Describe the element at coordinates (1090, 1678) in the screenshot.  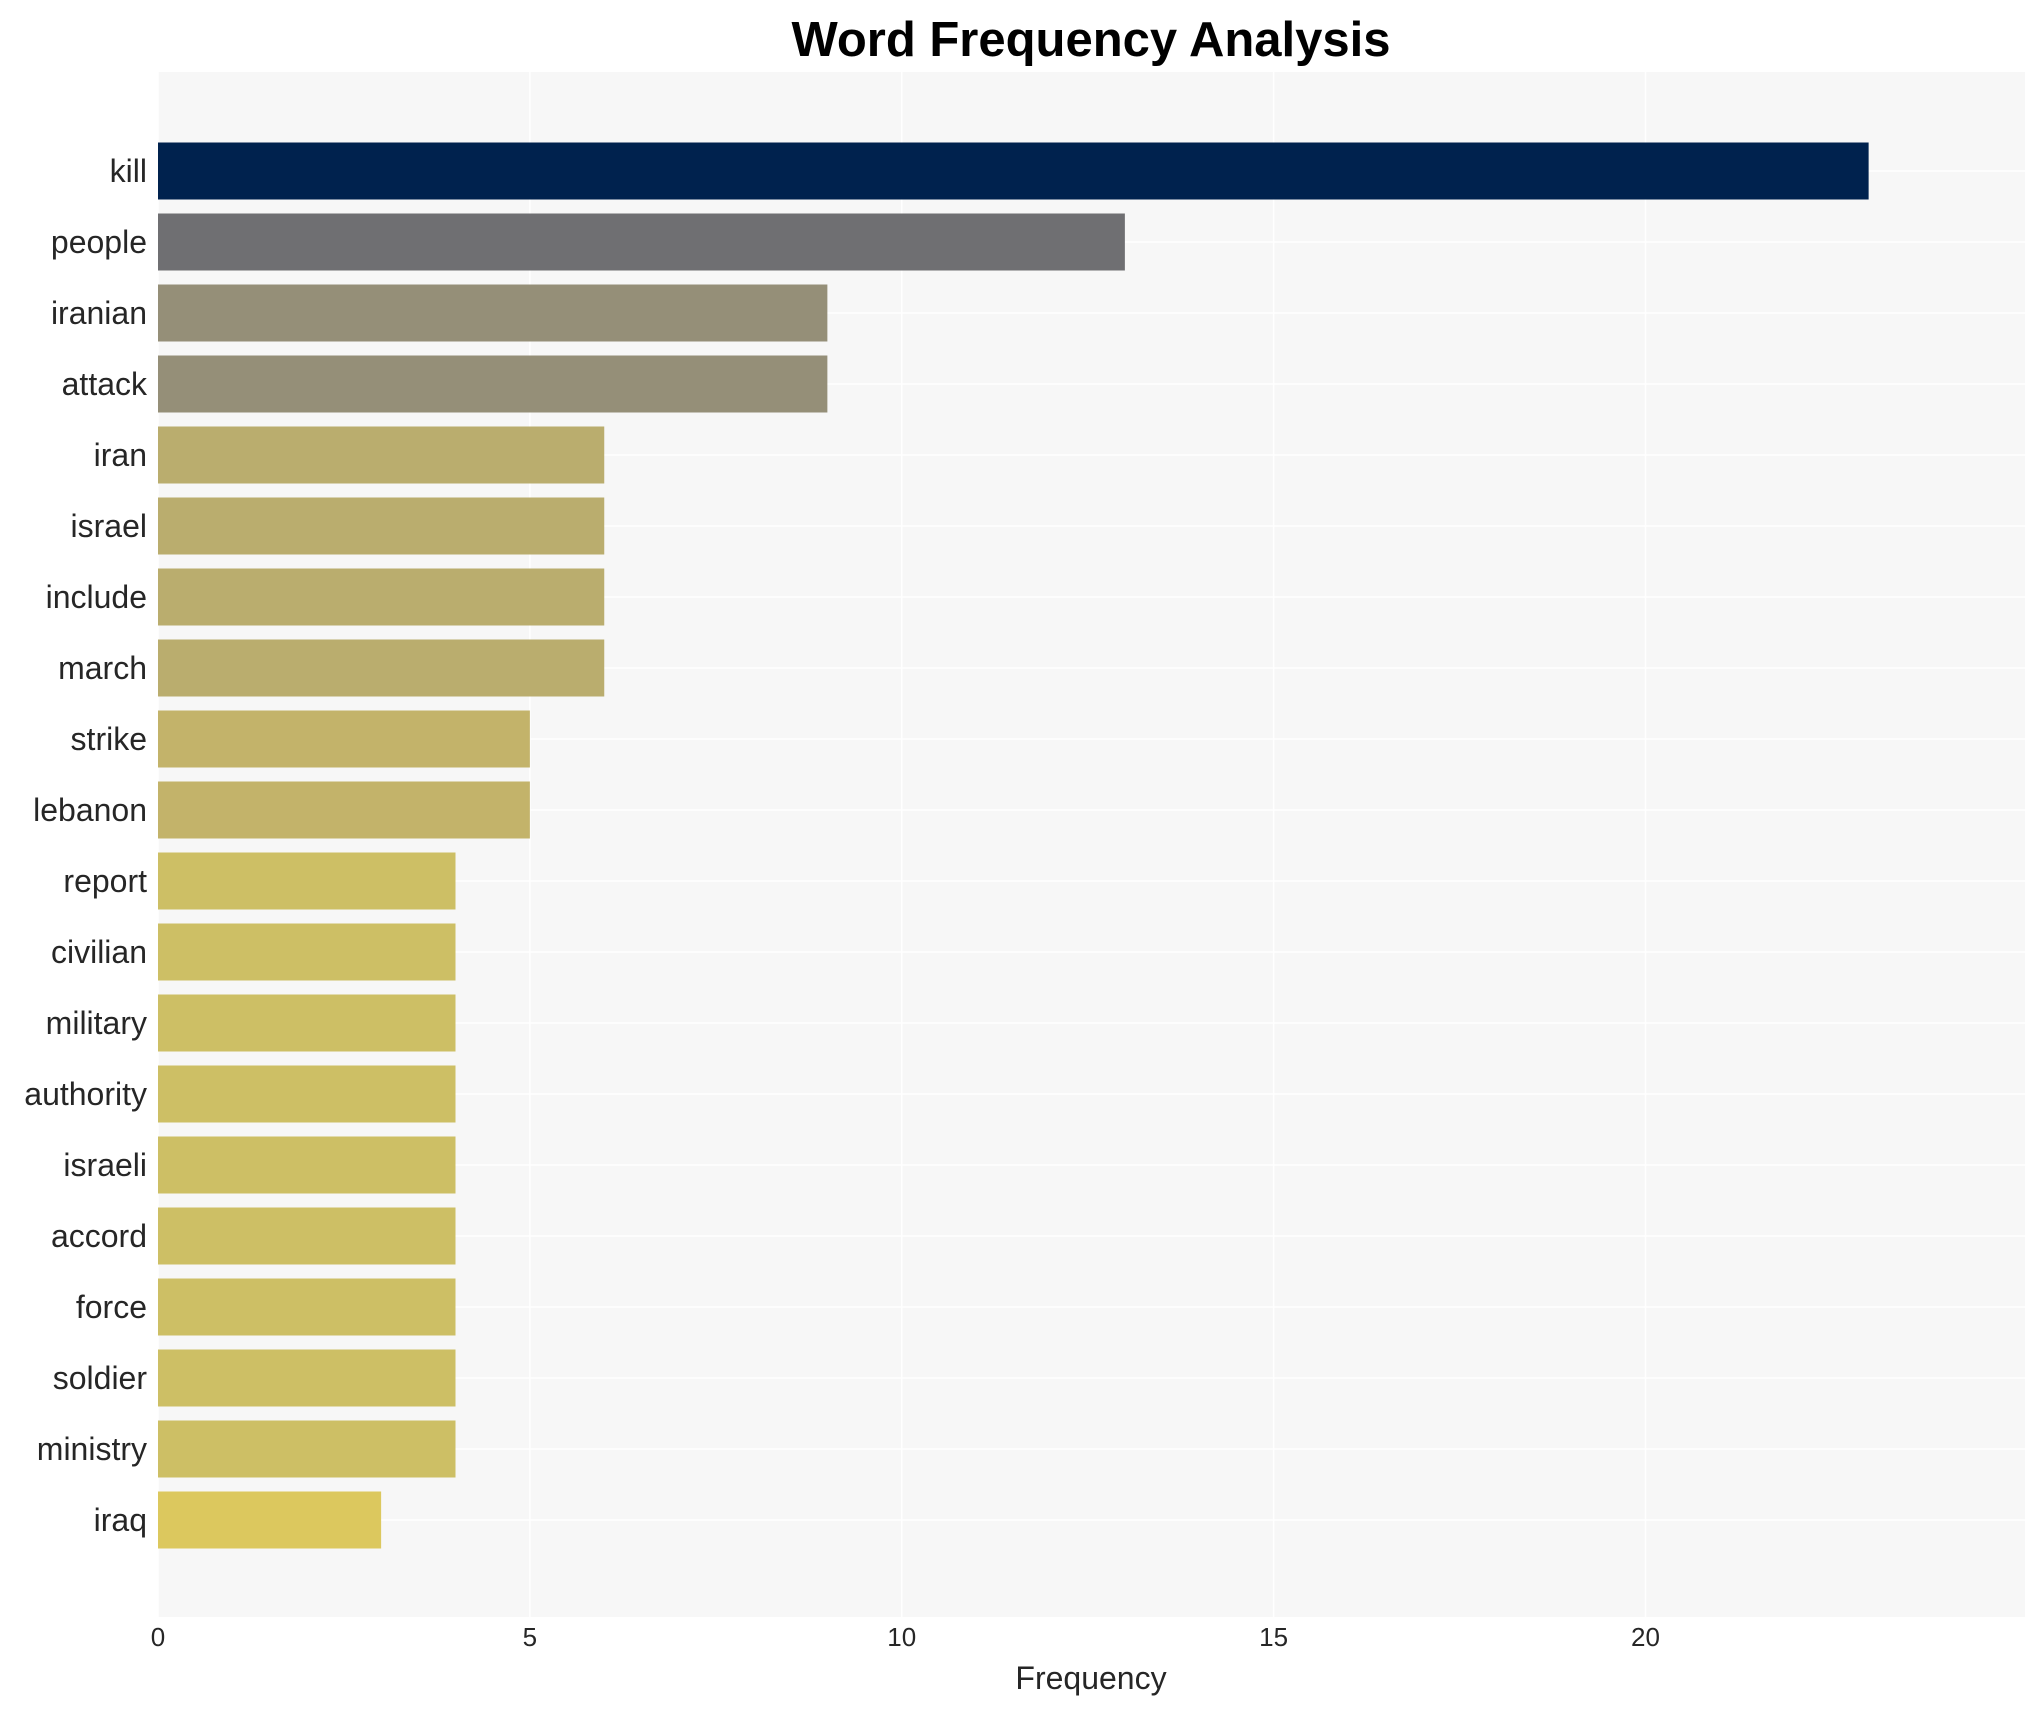
I see `x-axis-title: Frequency` at that location.